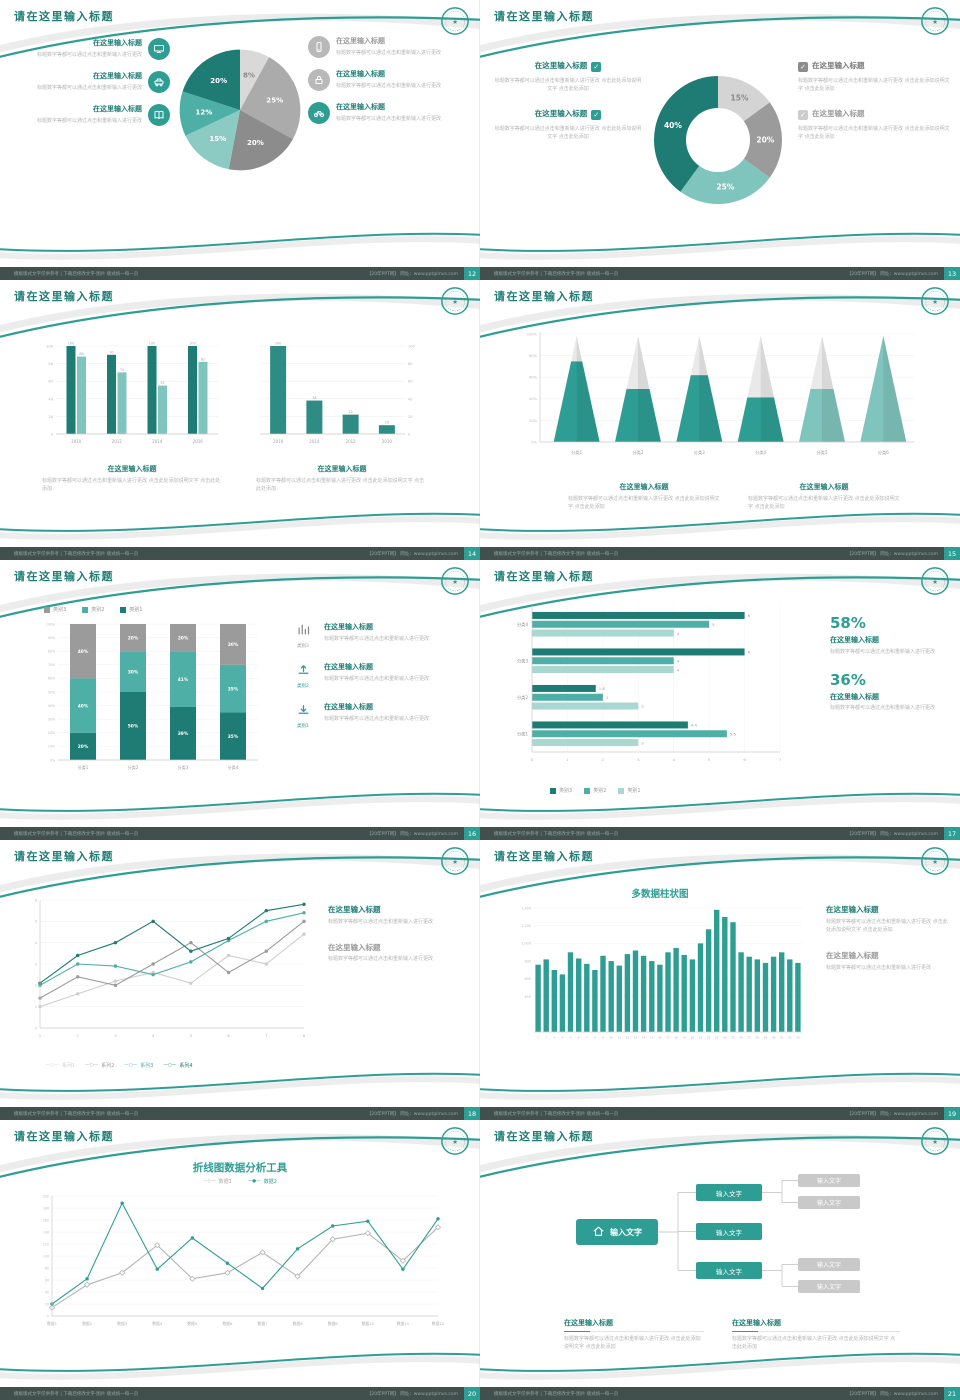 The image size is (960, 1400). What do you see at coordinates (319, 80) in the screenshot?
I see `lock-icon` at bounding box center [319, 80].